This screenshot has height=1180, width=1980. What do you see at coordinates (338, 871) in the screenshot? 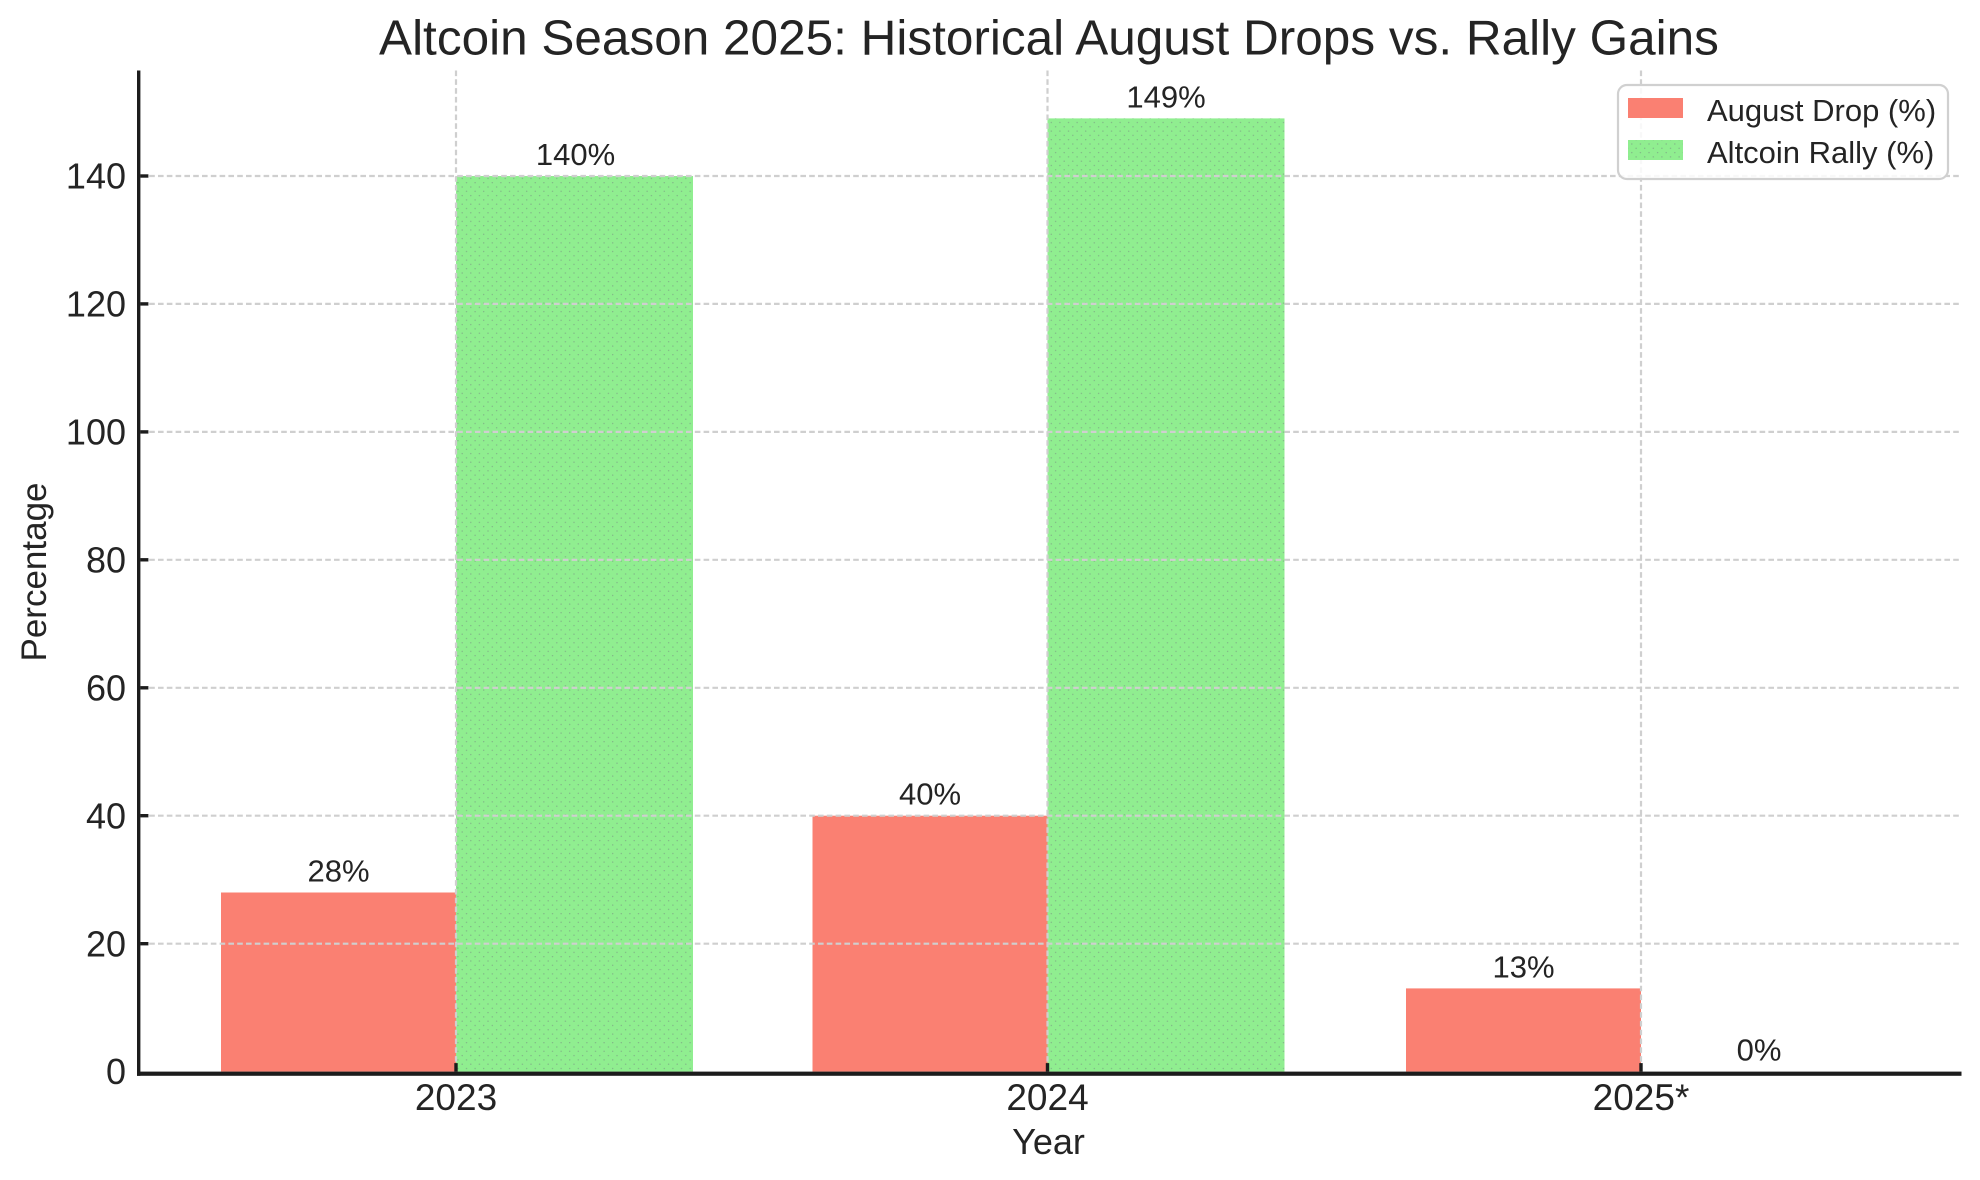
I see `svg-text: 28%` at bounding box center [338, 871].